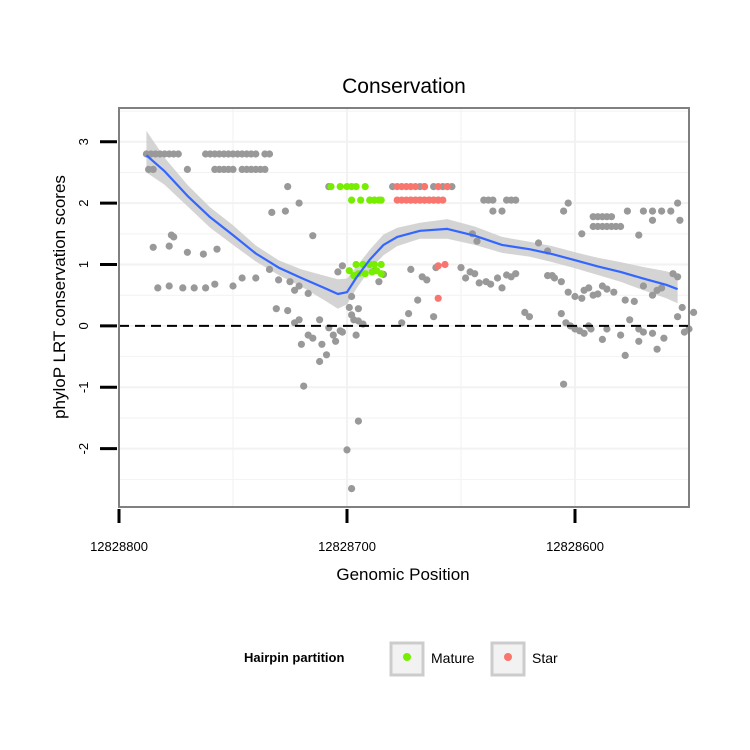 The image size is (750, 750). Describe the element at coordinates (545, 658) in the screenshot. I see `legend-label-star: Star` at that location.